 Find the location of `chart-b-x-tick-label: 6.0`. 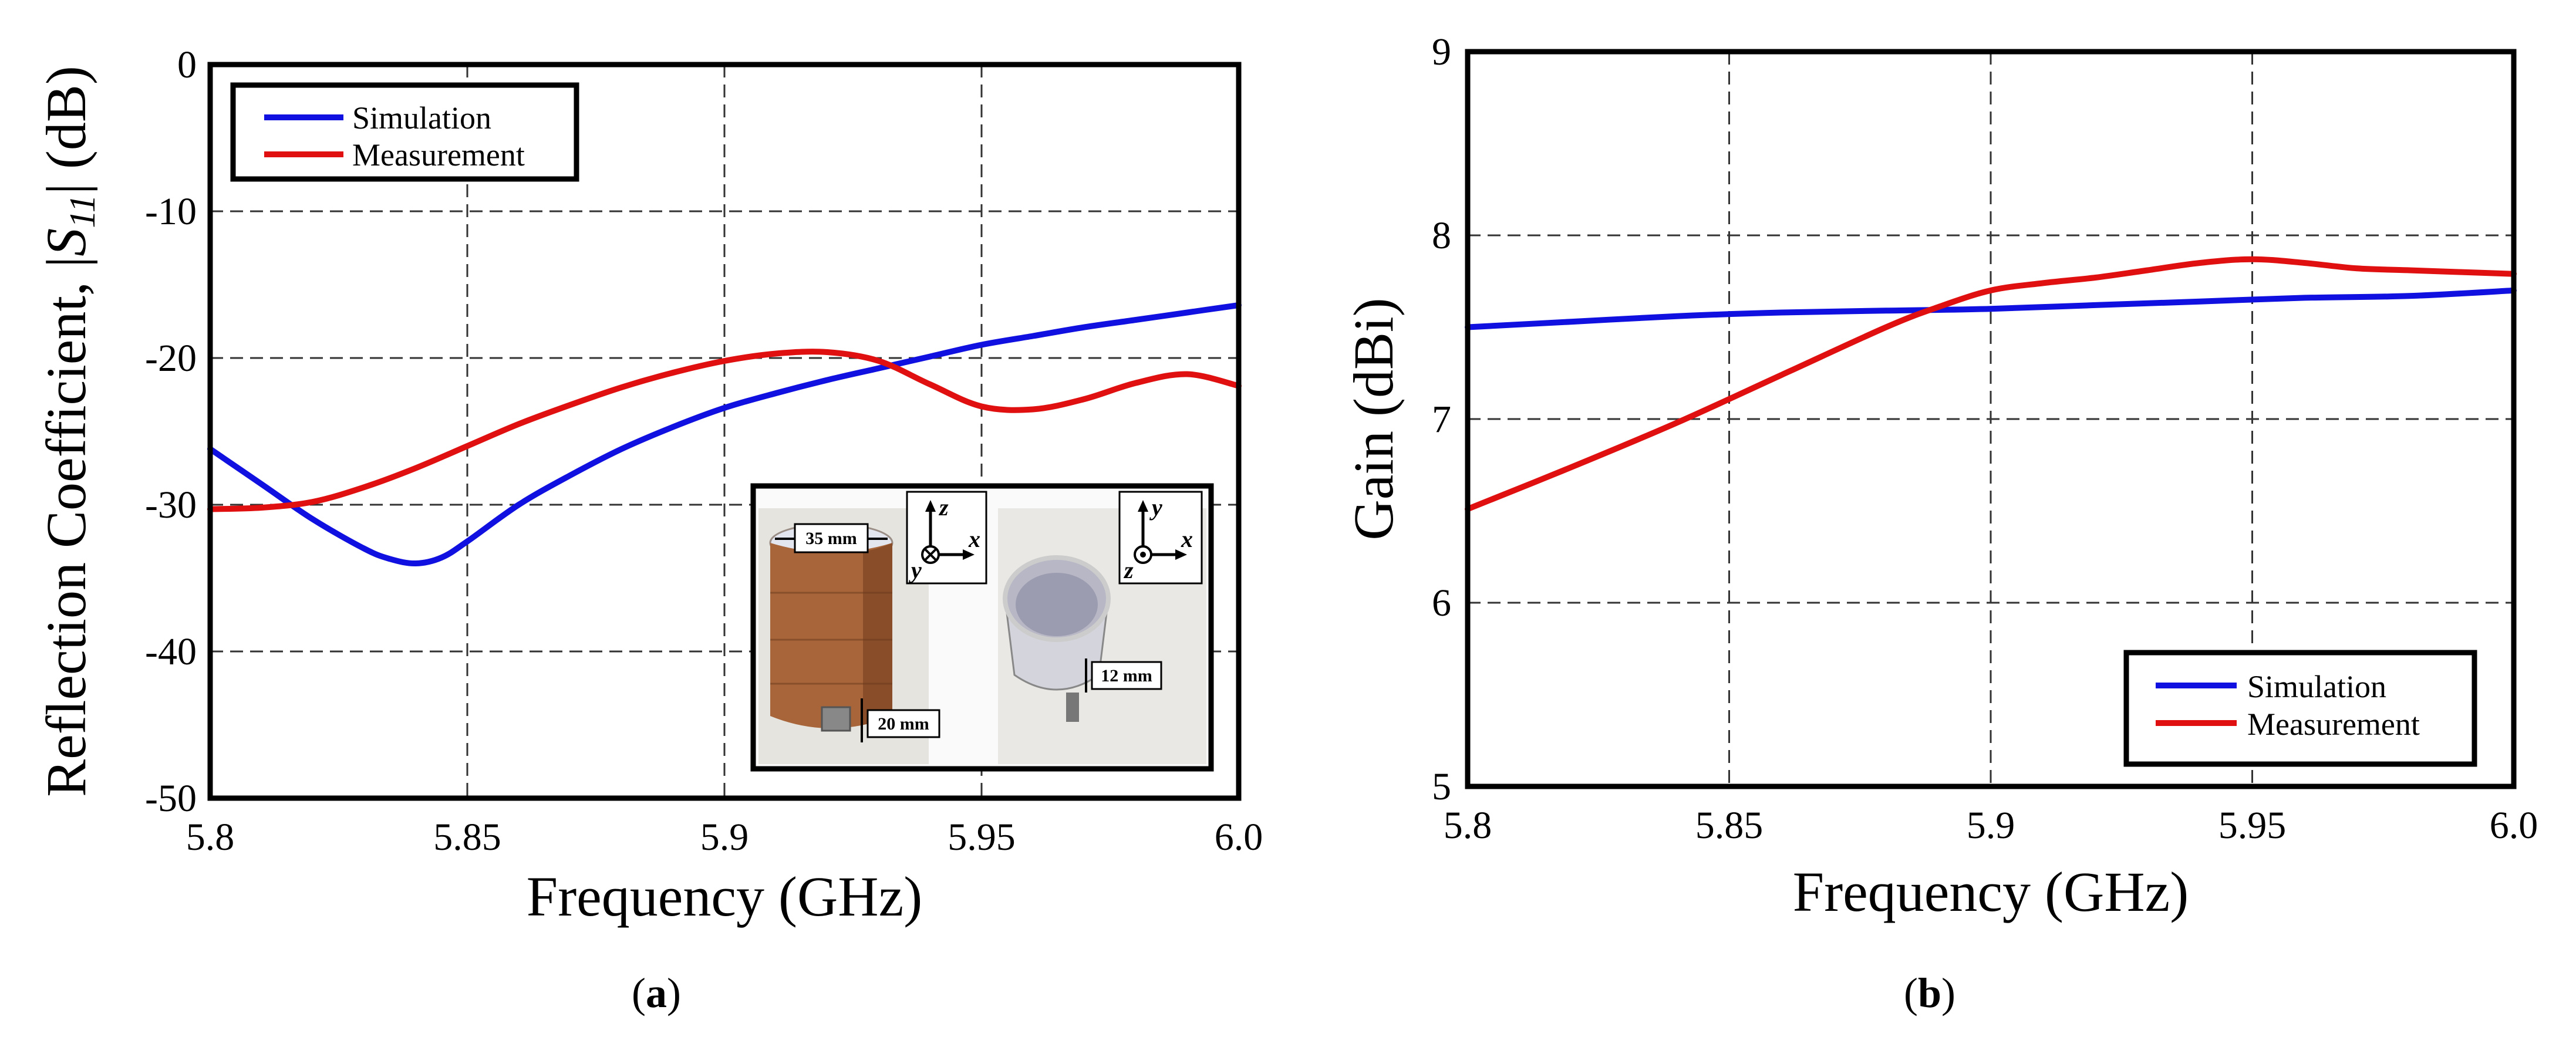

chart-b-x-tick-label: 6.0 is located at coordinates (2514, 825).